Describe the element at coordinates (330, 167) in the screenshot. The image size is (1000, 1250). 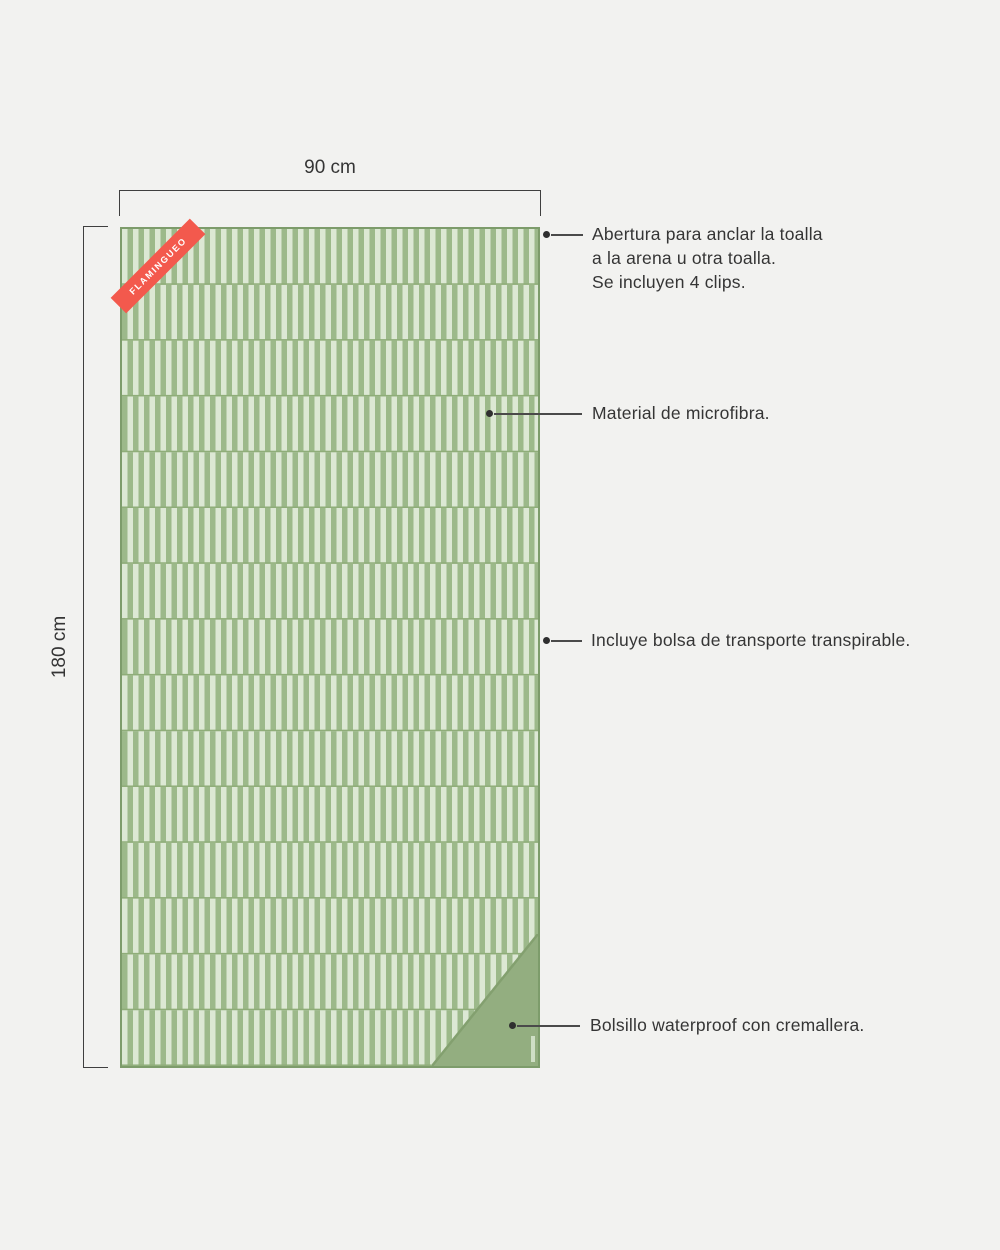
I see `width-dimension-label: 90 cm` at that location.